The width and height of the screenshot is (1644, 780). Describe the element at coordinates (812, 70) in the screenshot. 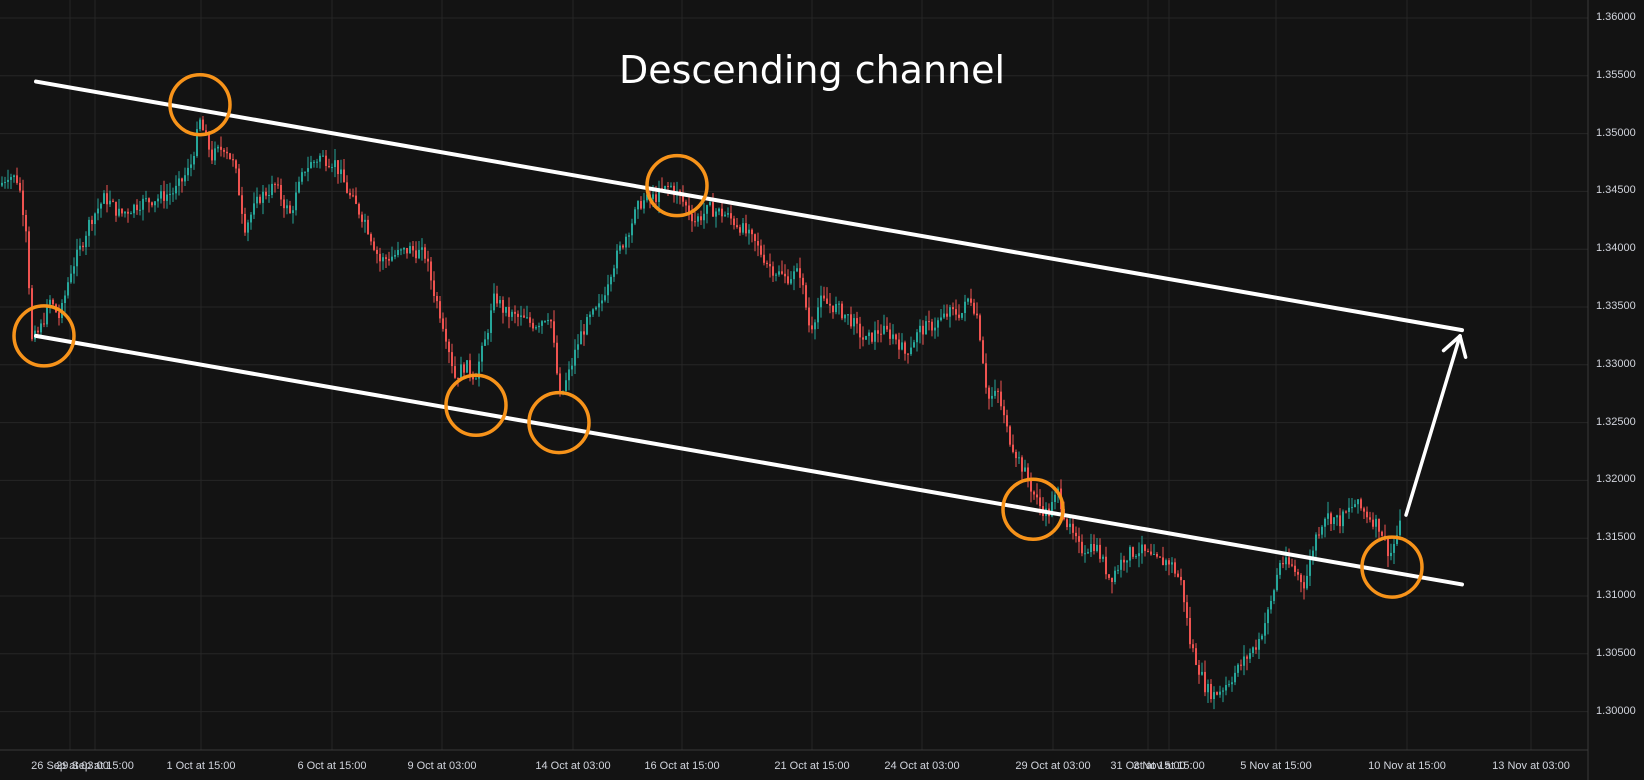

I see `chart-title: Descending channel` at that location.